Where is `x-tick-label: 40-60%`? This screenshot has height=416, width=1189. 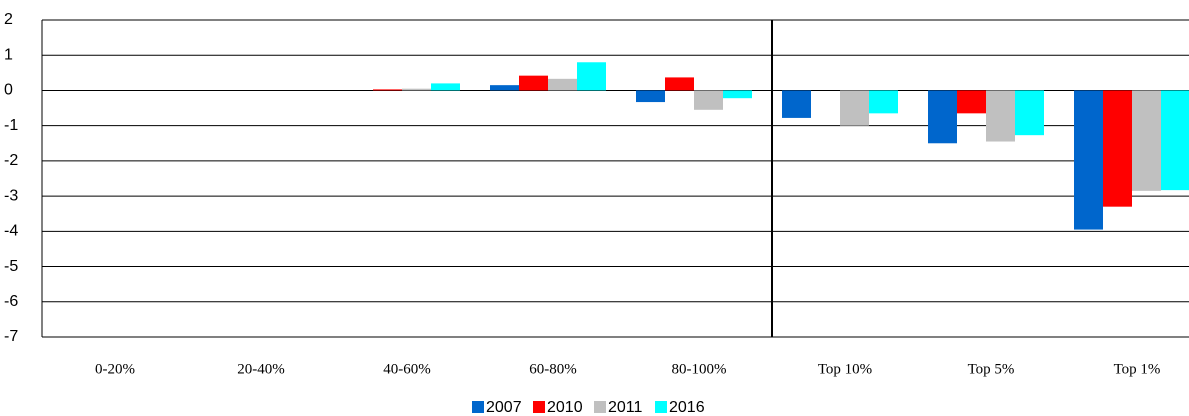
x-tick-label: 40-60% is located at coordinates (407, 369).